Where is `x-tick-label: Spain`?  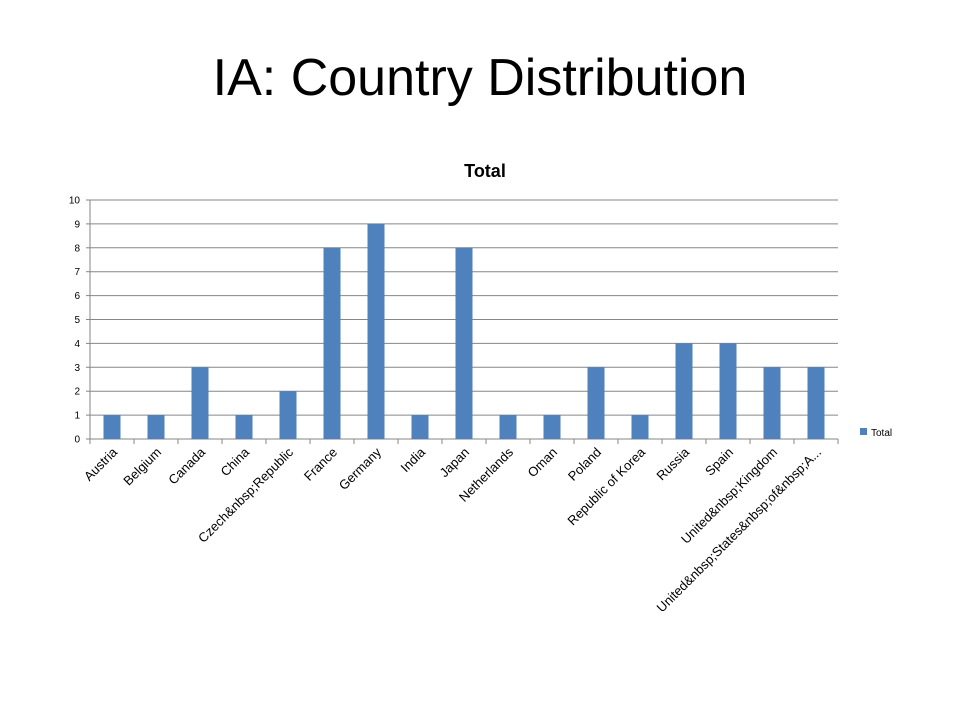
x-tick-label: Spain is located at coordinates (719, 462).